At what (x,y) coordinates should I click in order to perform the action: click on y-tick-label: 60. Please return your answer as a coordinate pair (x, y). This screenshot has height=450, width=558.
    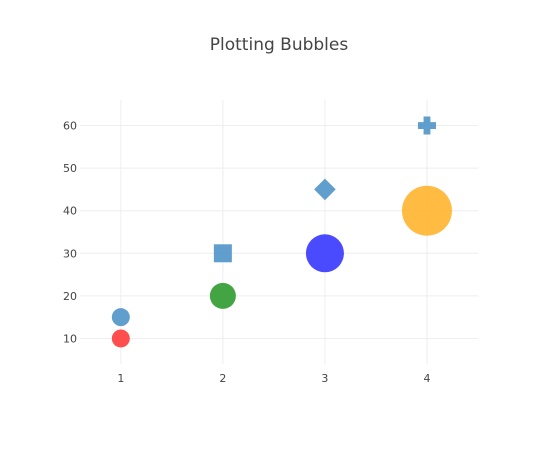
    Looking at the image, I should click on (70, 126).